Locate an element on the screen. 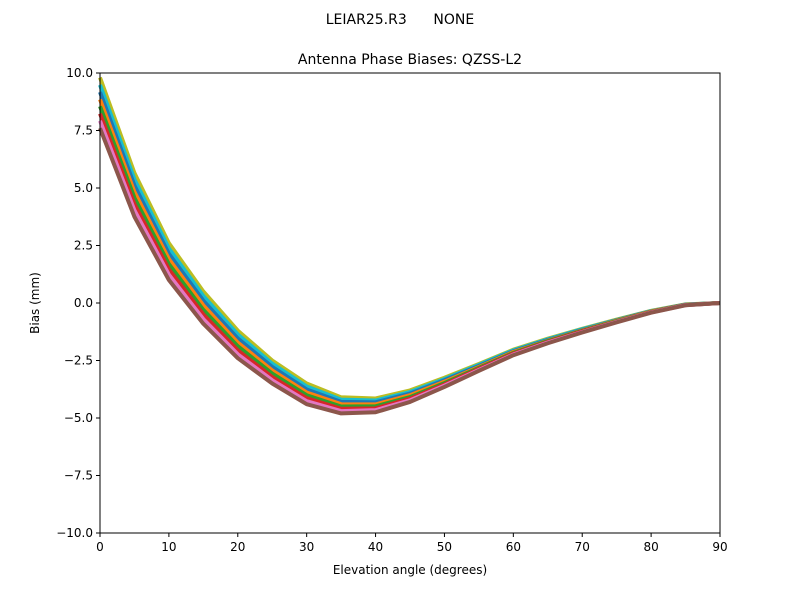 This screenshot has height=600, width=800. x-tick-label: 90 is located at coordinates (719, 547).